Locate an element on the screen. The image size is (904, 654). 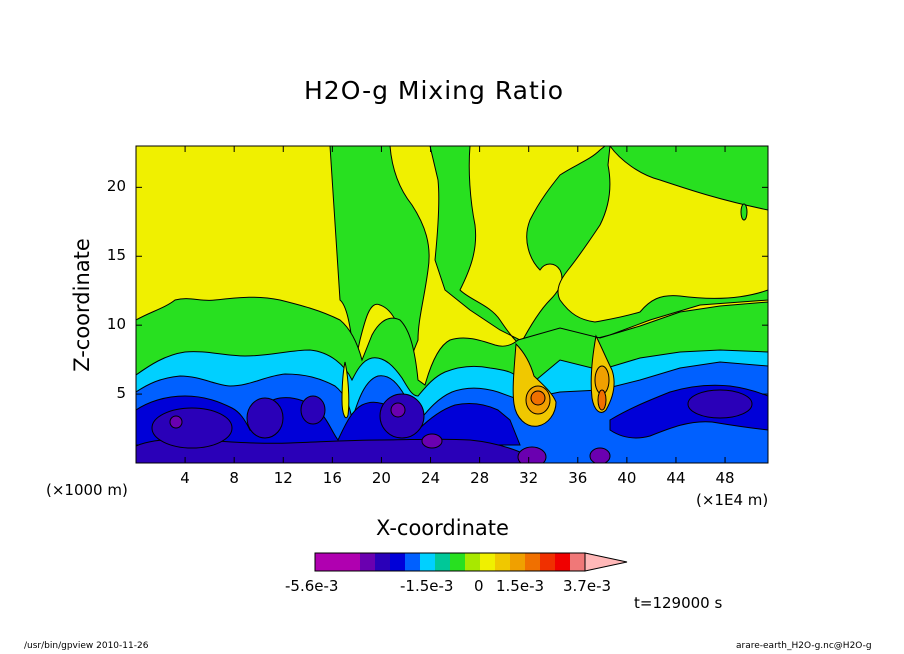
colorbar is located at coordinates (471, 562).